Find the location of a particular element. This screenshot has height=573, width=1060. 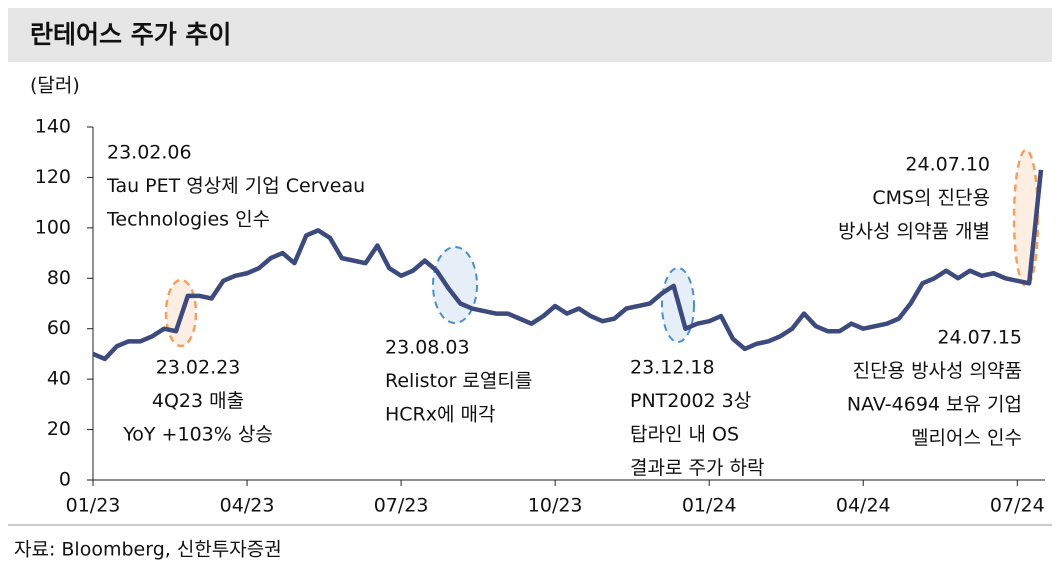

y-tick-label: 80 is located at coordinates (59, 278).